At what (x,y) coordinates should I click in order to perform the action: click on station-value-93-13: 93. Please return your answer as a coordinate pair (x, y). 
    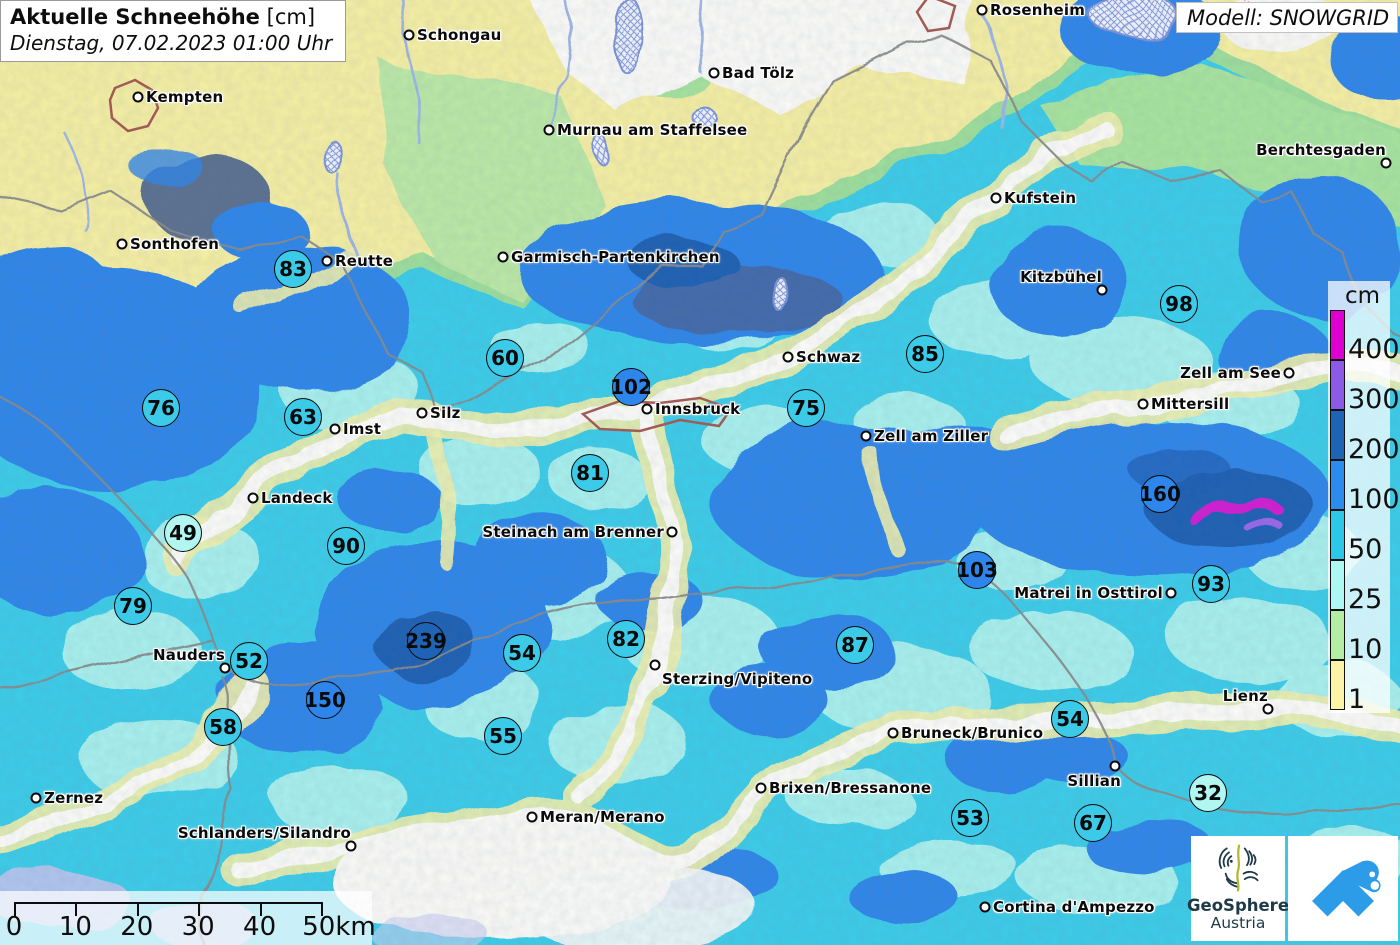
    Looking at the image, I should click on (1211, 584).